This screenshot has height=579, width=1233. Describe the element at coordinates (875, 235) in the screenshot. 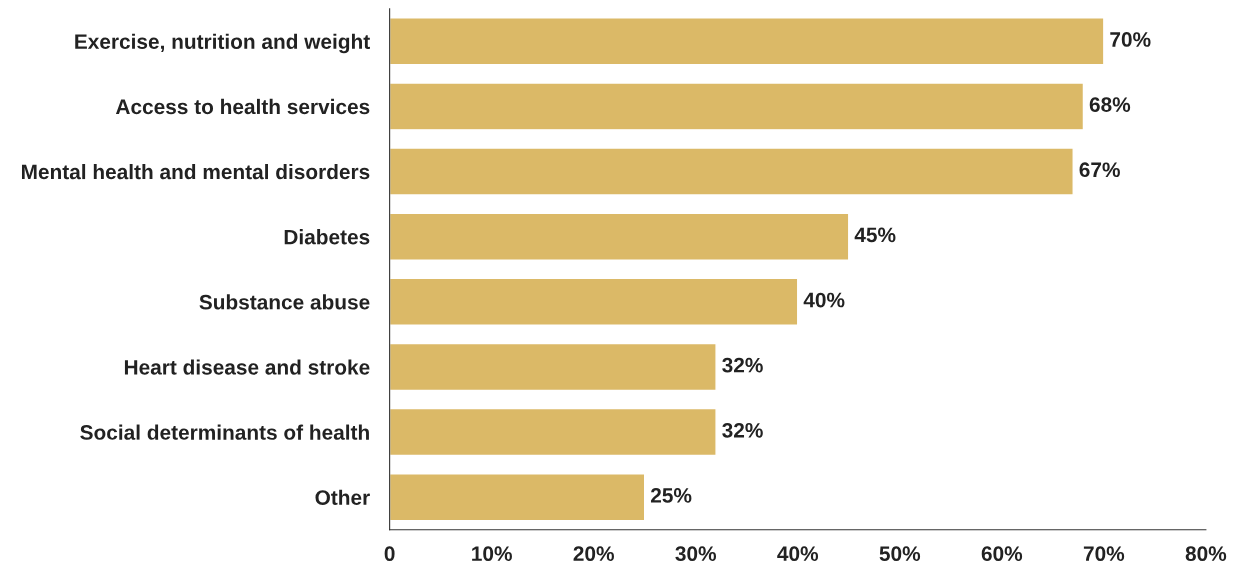

I see `data-label: 45%` at that location.